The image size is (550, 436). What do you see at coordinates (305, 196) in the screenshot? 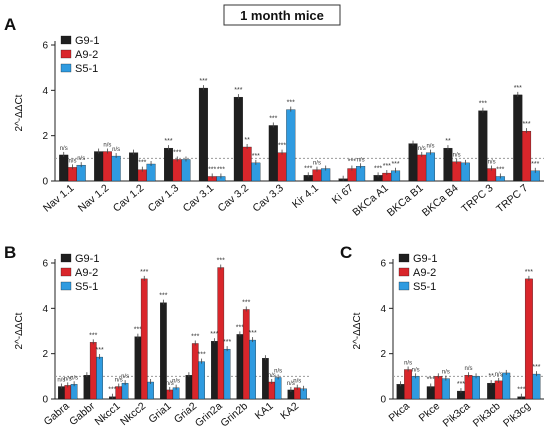
I see `x-tick-label: Kir 4.1` at bounding box center [305, 196].